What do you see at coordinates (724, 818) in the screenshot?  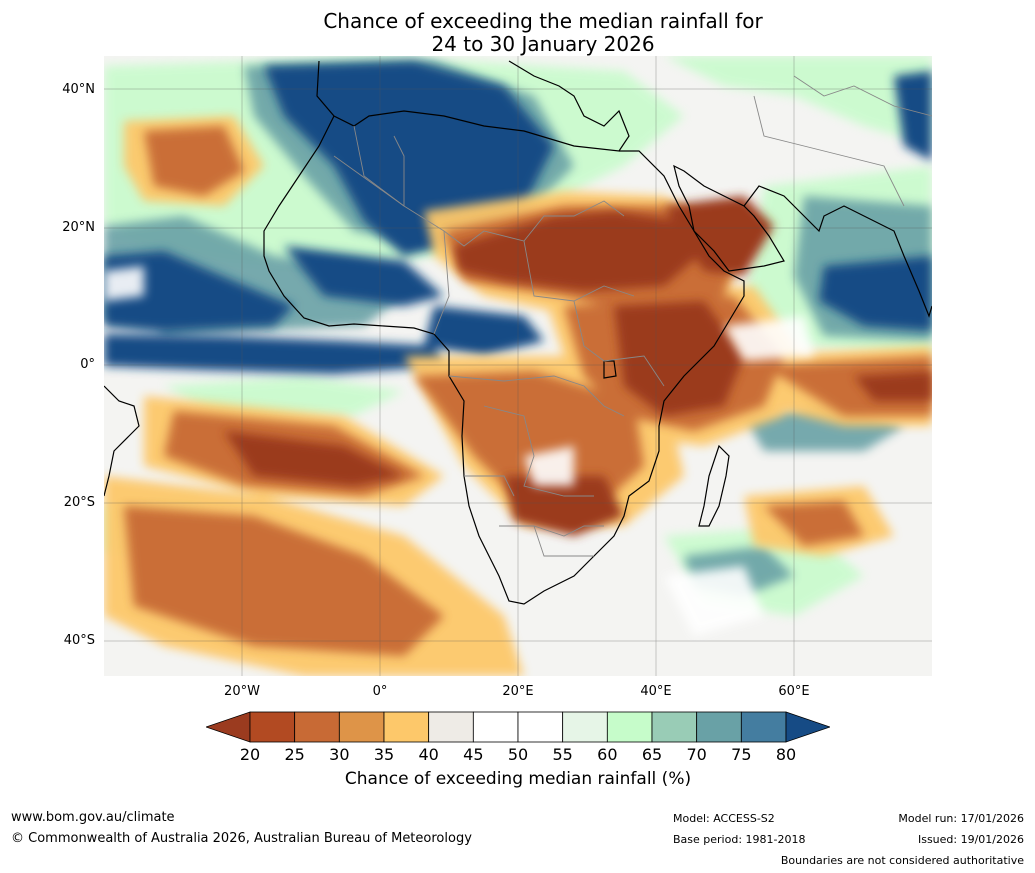 I see `model-name: Model: ACCESS-S2` at bounding box center [724, 818].